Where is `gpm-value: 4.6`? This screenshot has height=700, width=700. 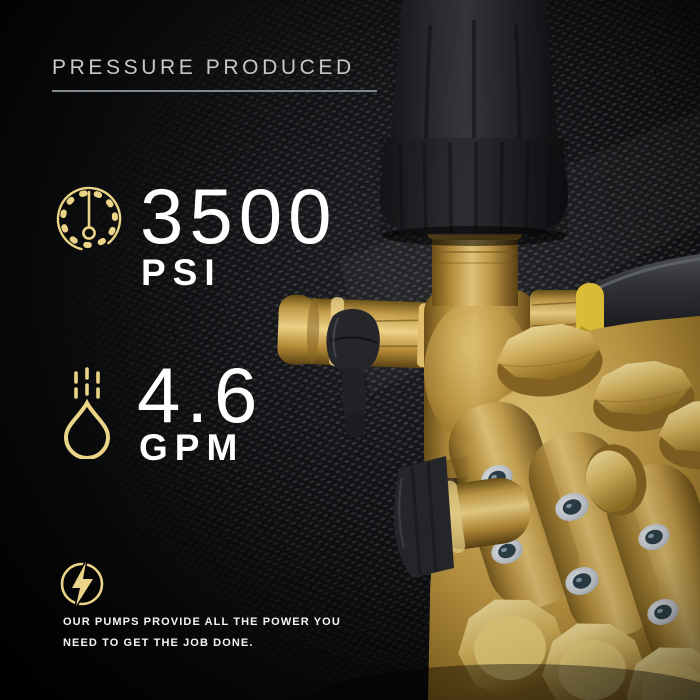 gpm-value: 4.6 is located at coordinates (200, 395).